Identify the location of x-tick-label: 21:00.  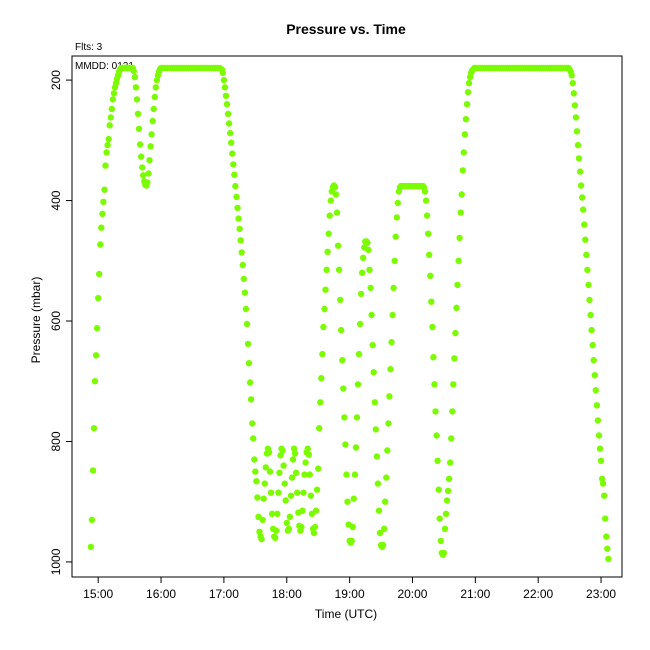
(475, 594).